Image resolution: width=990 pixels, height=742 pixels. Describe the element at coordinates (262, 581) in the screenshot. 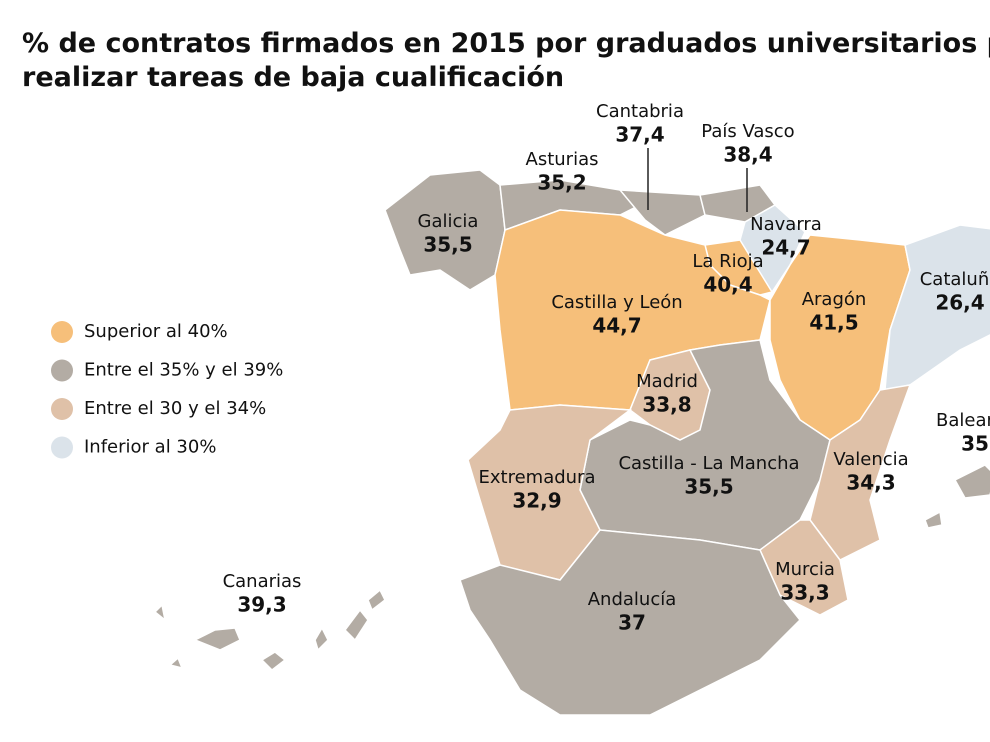

I see `region-name: Canarias` at that location.